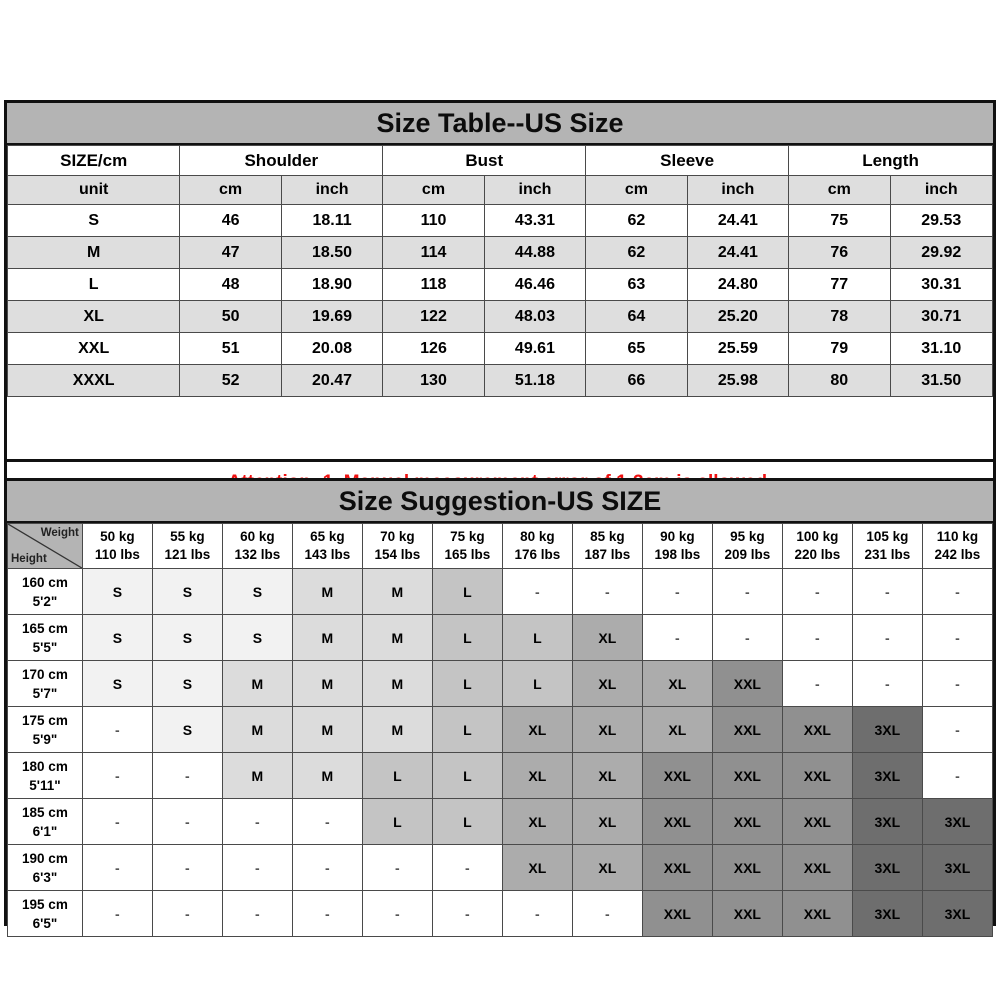 The width and height of the screenshot is (1000, 1000). Describe the element at coordinates (839, 284) in the screenshot. I see `measurement-cell: 77` at that location.